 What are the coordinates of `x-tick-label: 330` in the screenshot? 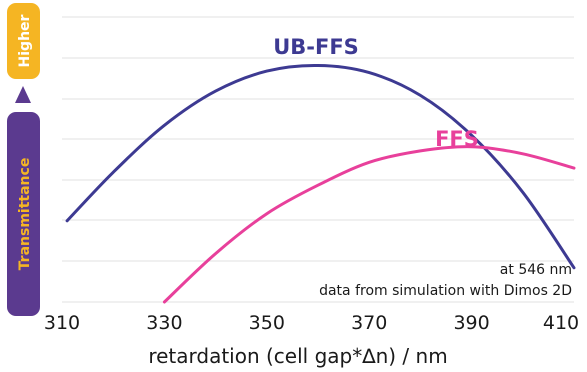 It's located at (164, 323).